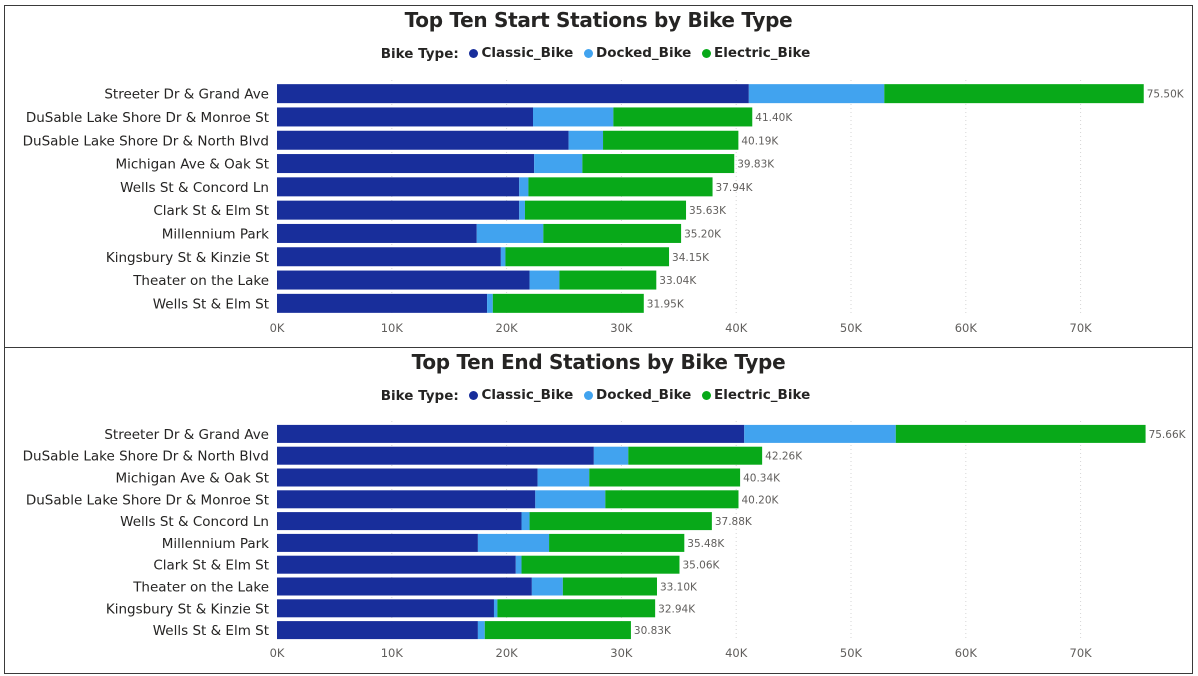 The height and width of the screenshot is (676, 1198). I want to click on total-data-label: 75.66K, so click(1168, 435).